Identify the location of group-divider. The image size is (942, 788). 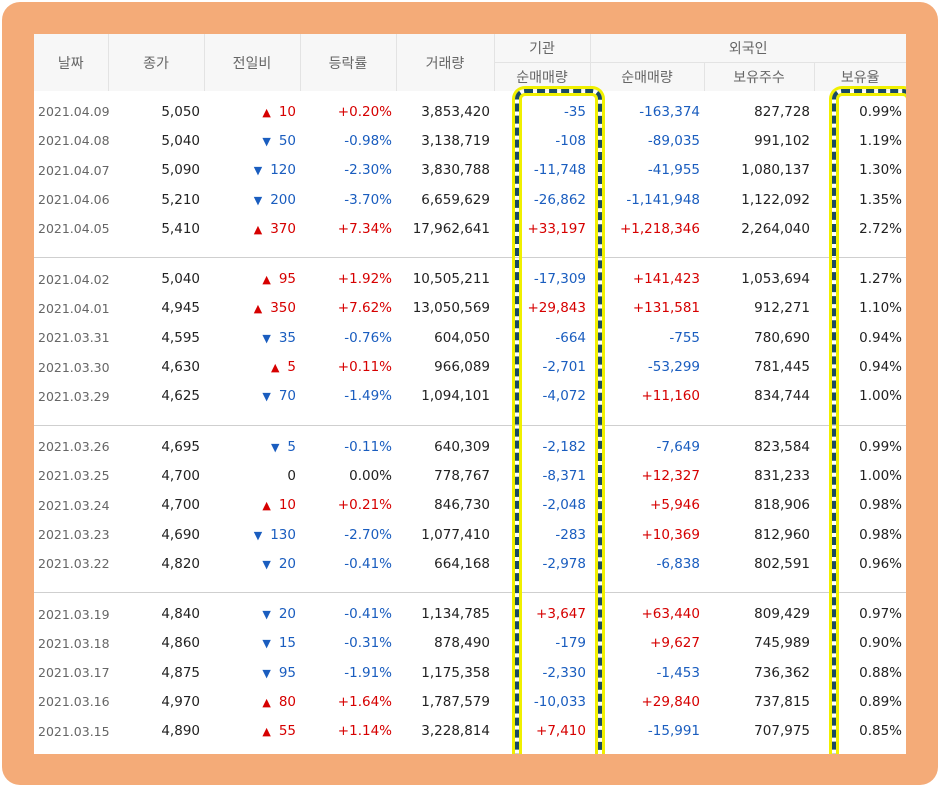
(470, 586).